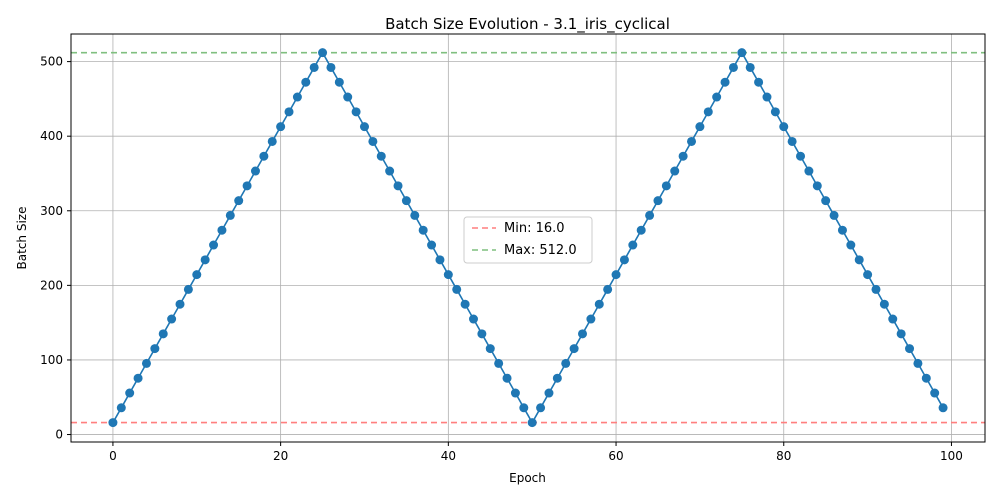  What do you see at coordinates (55, 248) in the screenshot?
I see `y-axis-ticks: 0 100 200 300 400 500` at bounding box center [55, 248].